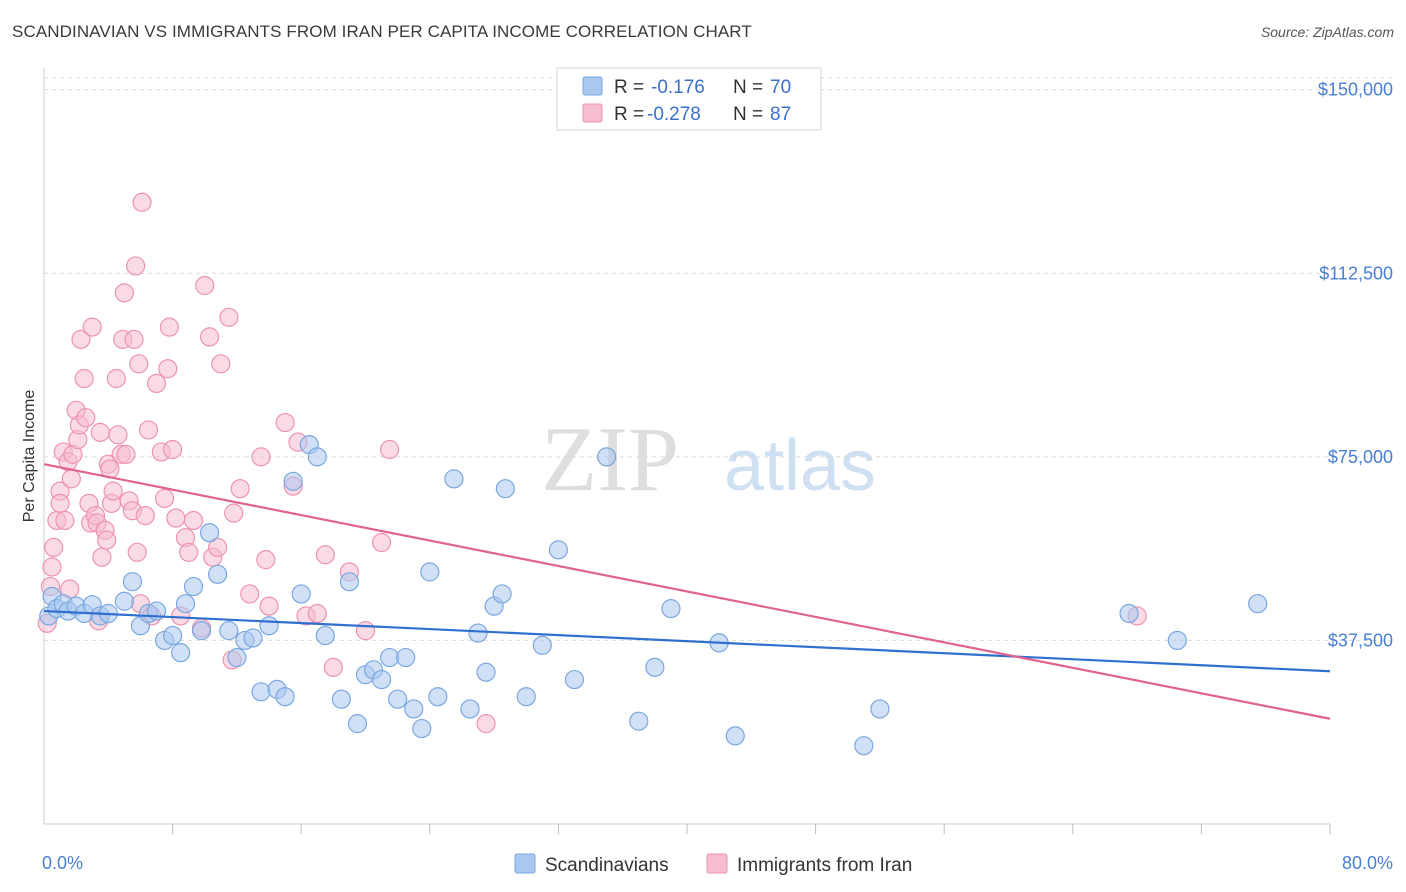 The width and height of the screenshot is (1406, 892). I want to click on bottom-legend-swatch-scandinavians, so click(525, 863).